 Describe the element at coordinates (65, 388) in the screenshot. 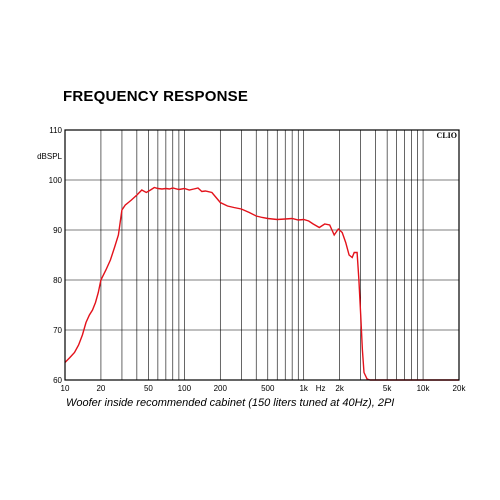

I see `x-tick-label: 10` at that location.